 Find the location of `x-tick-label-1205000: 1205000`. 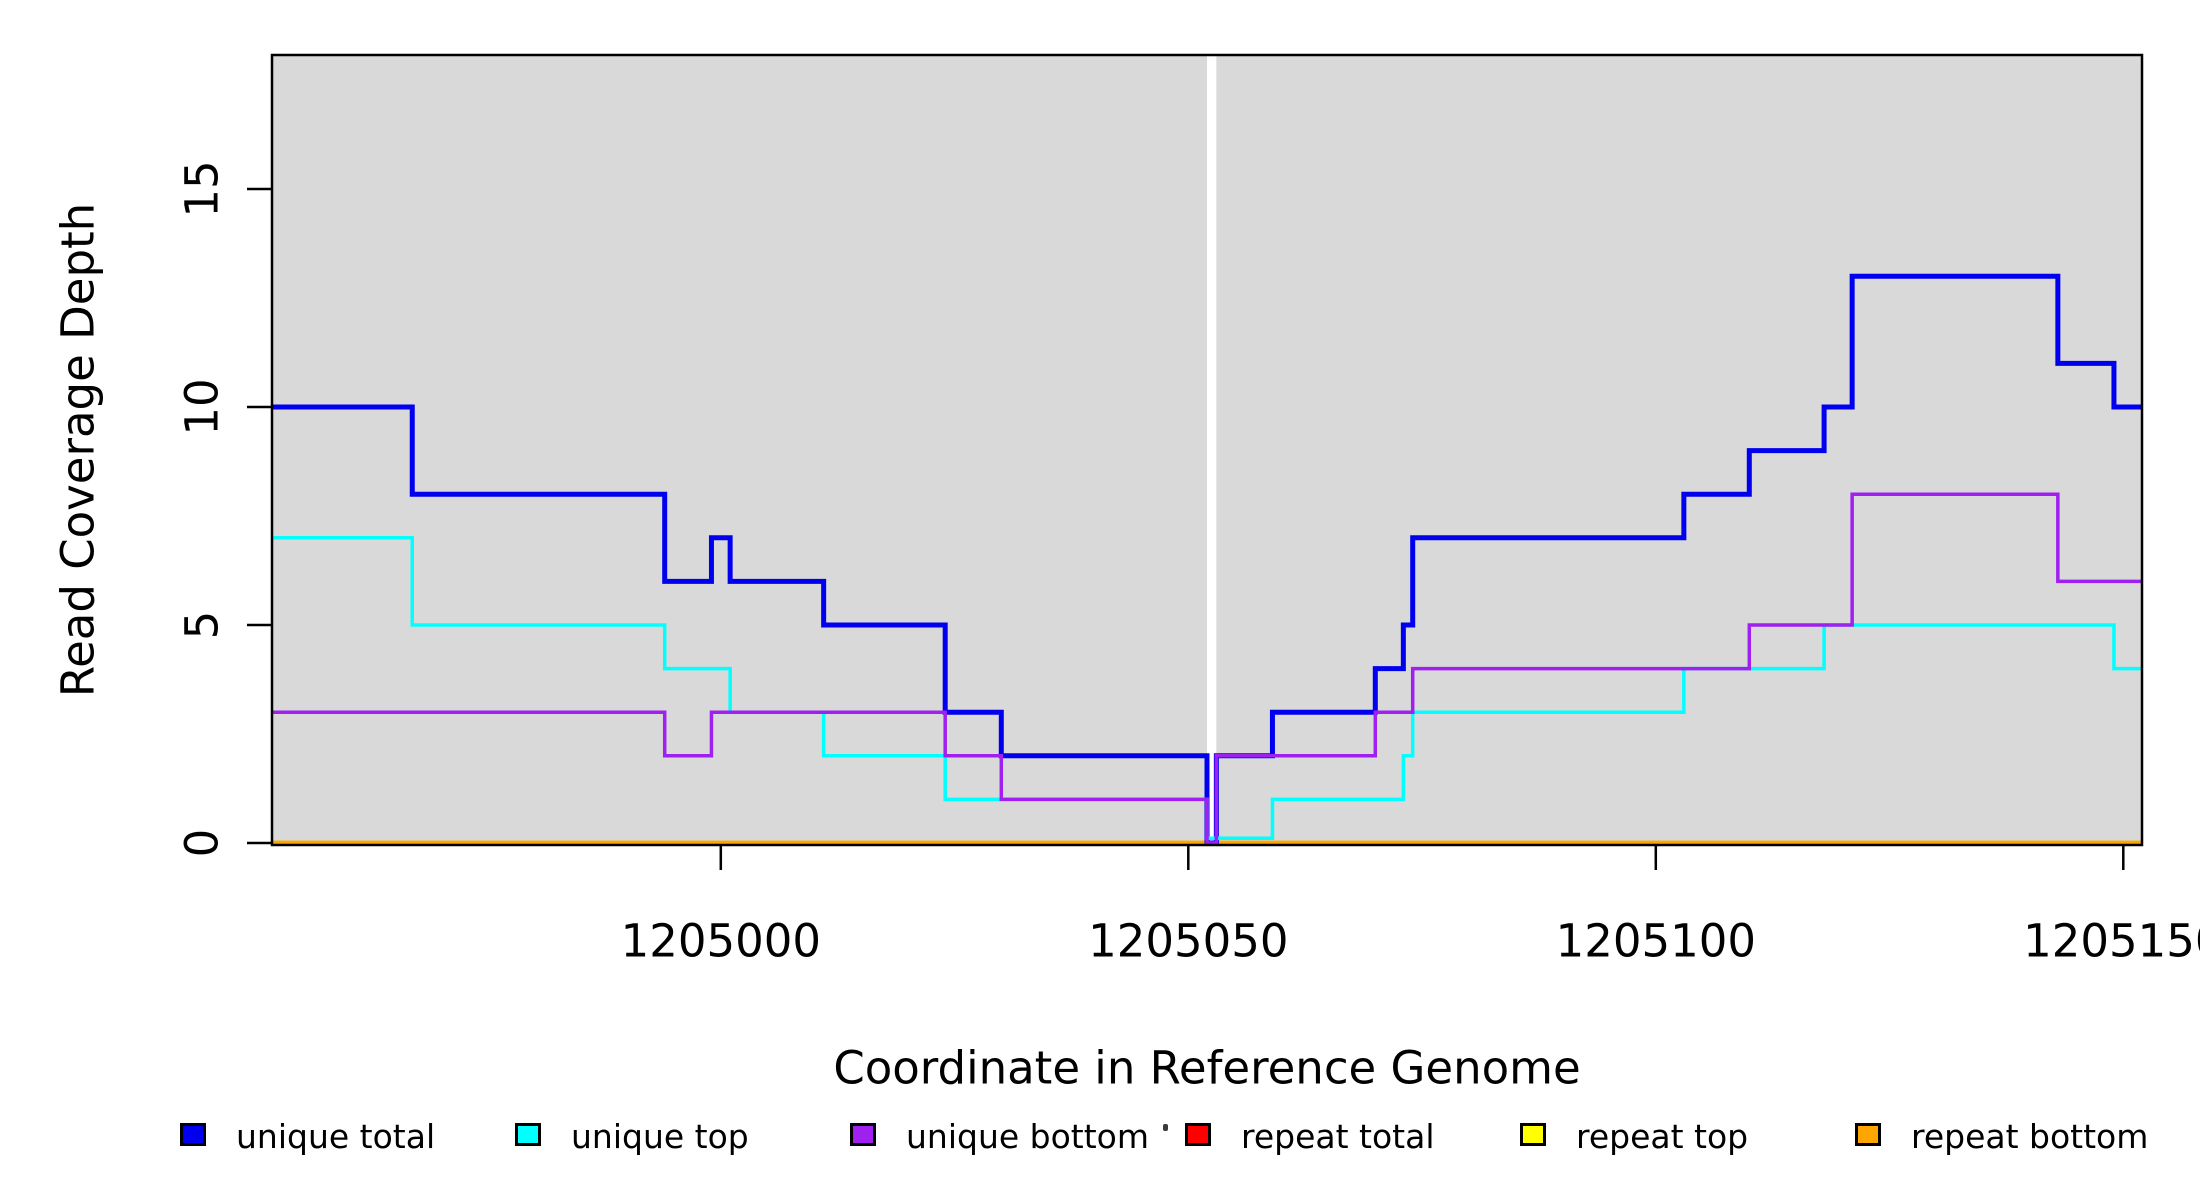

x-tick-label-1205000: 1205000 is located at coordinates (721, 941).